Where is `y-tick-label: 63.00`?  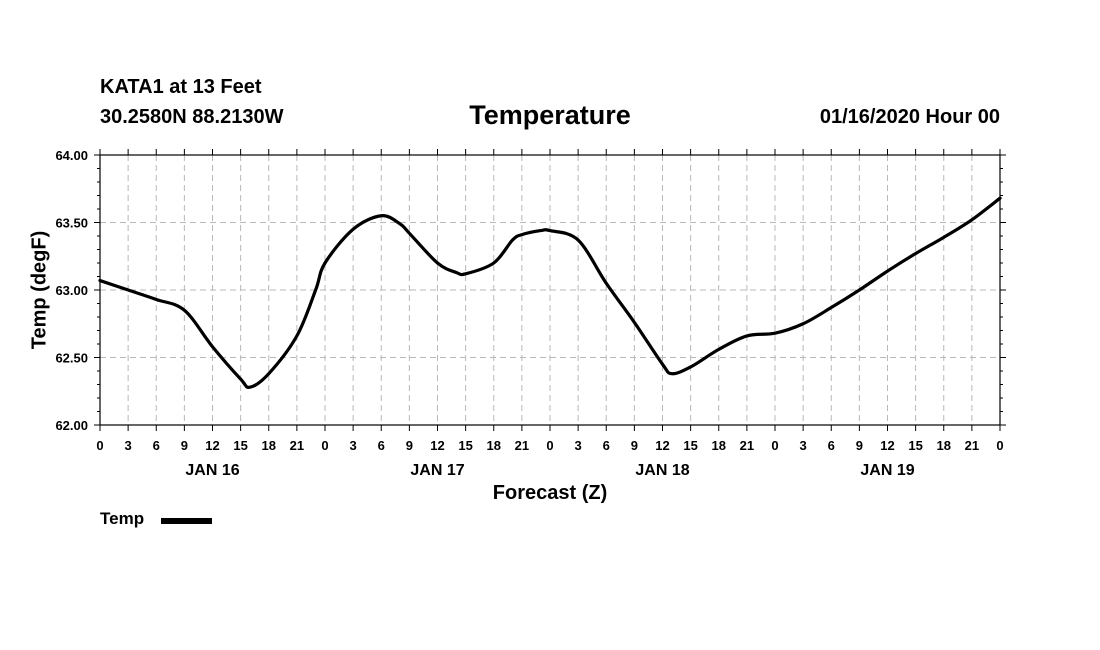 y-tick-label: 63.00 is located at coordinates (71, 290).